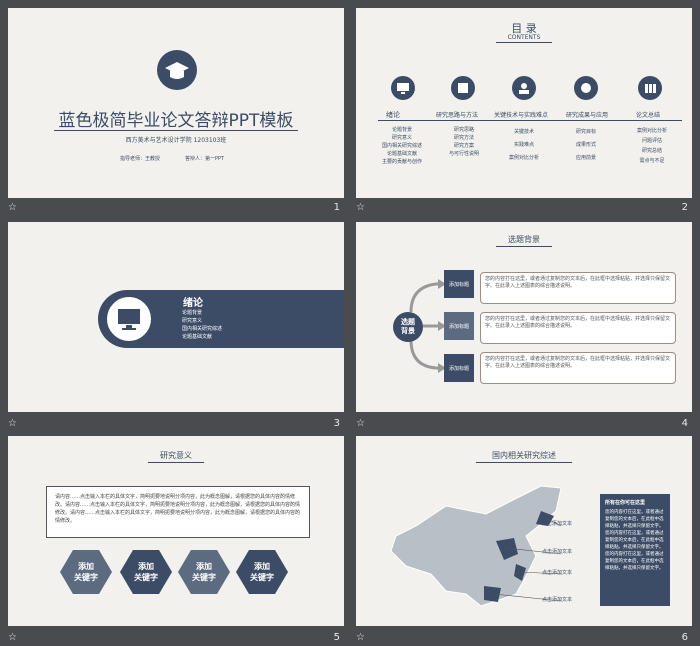  I want to click on tag-3: 添加标题, so click(459, 368).